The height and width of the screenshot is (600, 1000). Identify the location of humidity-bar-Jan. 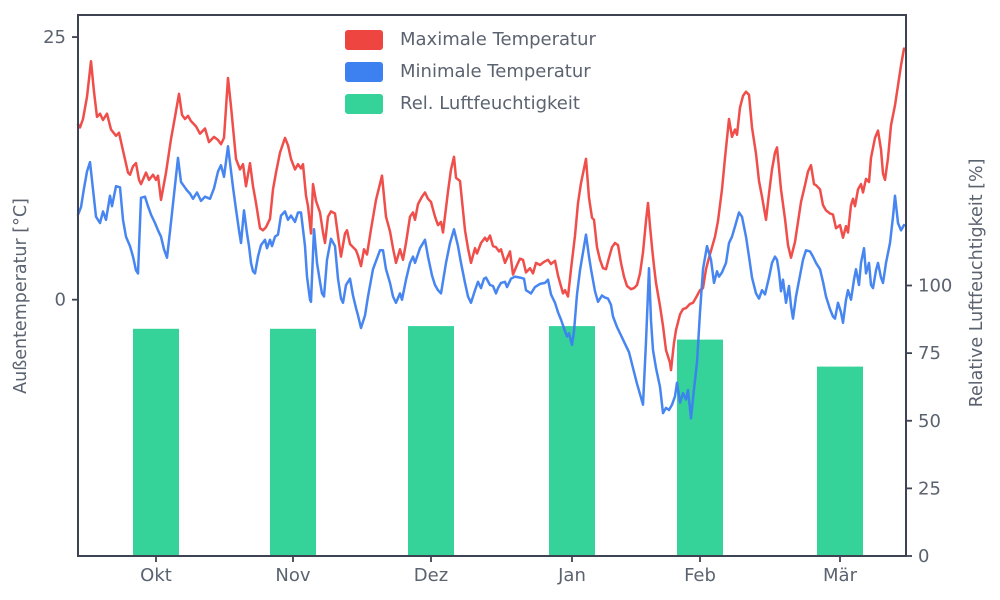
(572, 441).